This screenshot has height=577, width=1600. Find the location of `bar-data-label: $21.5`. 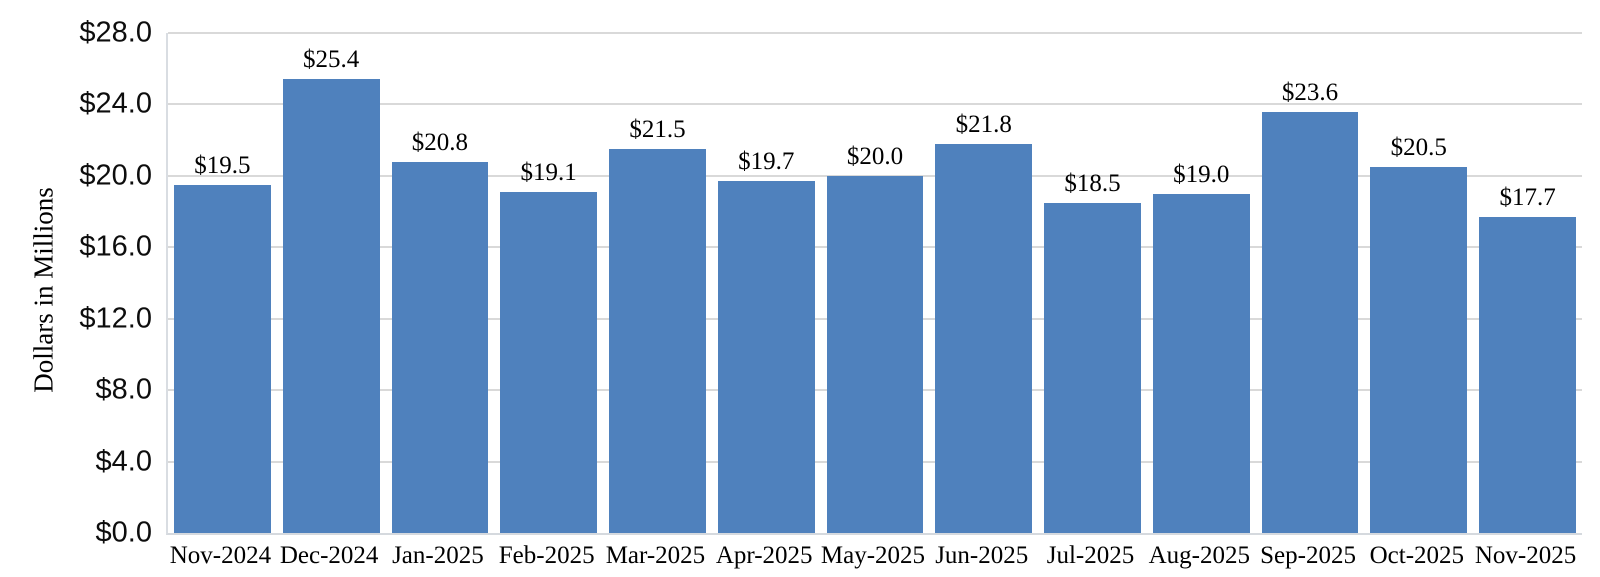

bar-data-label: $21.5 is located at coordinates (657, 130).